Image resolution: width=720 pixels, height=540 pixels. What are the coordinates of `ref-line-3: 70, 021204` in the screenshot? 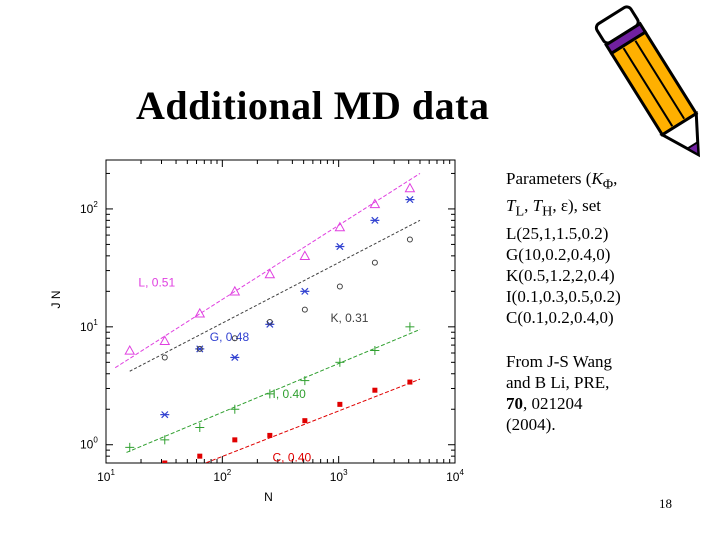 It's located at (559, 403).